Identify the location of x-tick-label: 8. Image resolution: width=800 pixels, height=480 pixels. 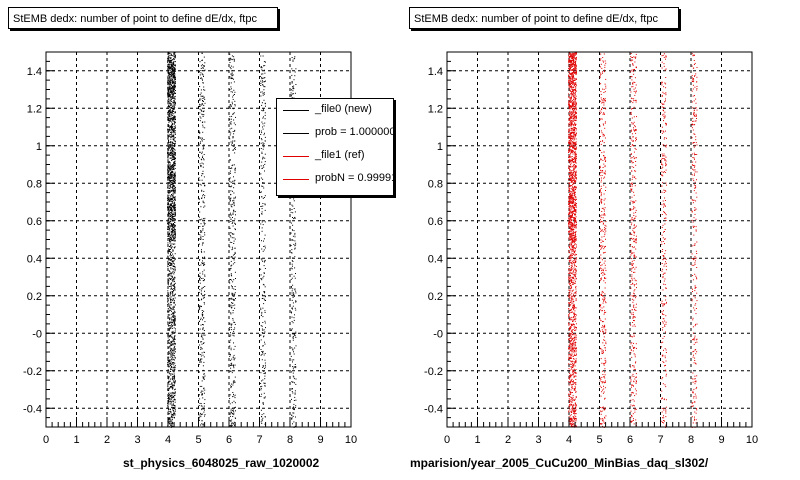
(290, 440).